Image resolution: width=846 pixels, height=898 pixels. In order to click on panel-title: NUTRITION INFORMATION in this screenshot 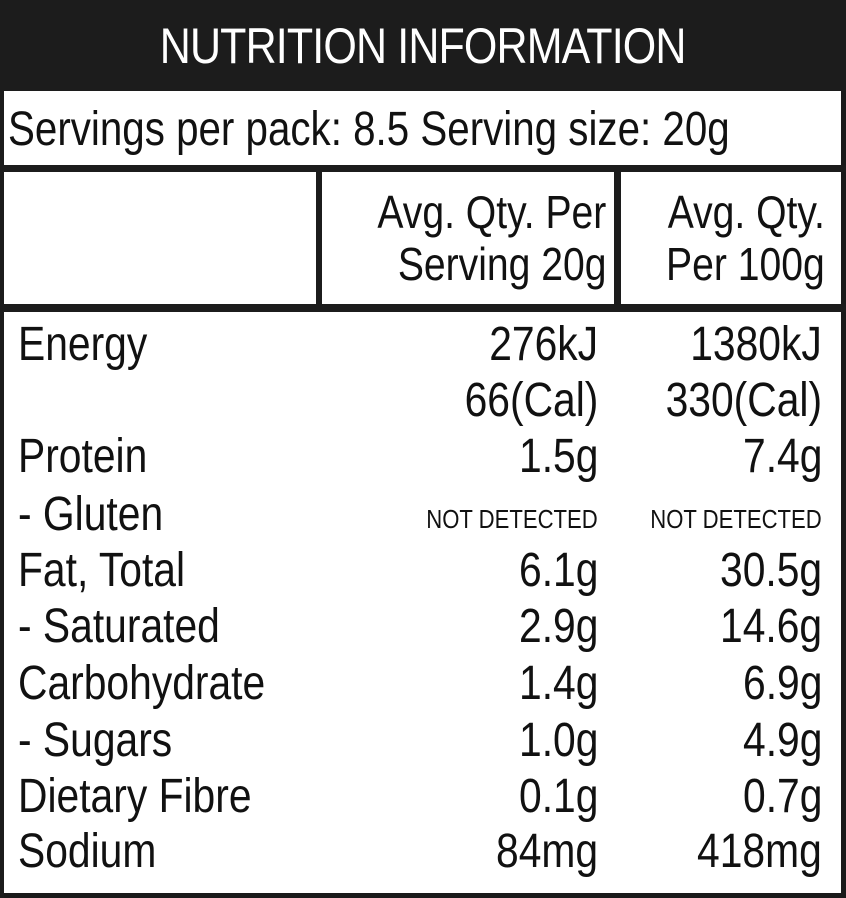, I will do `click(423, 45)`.